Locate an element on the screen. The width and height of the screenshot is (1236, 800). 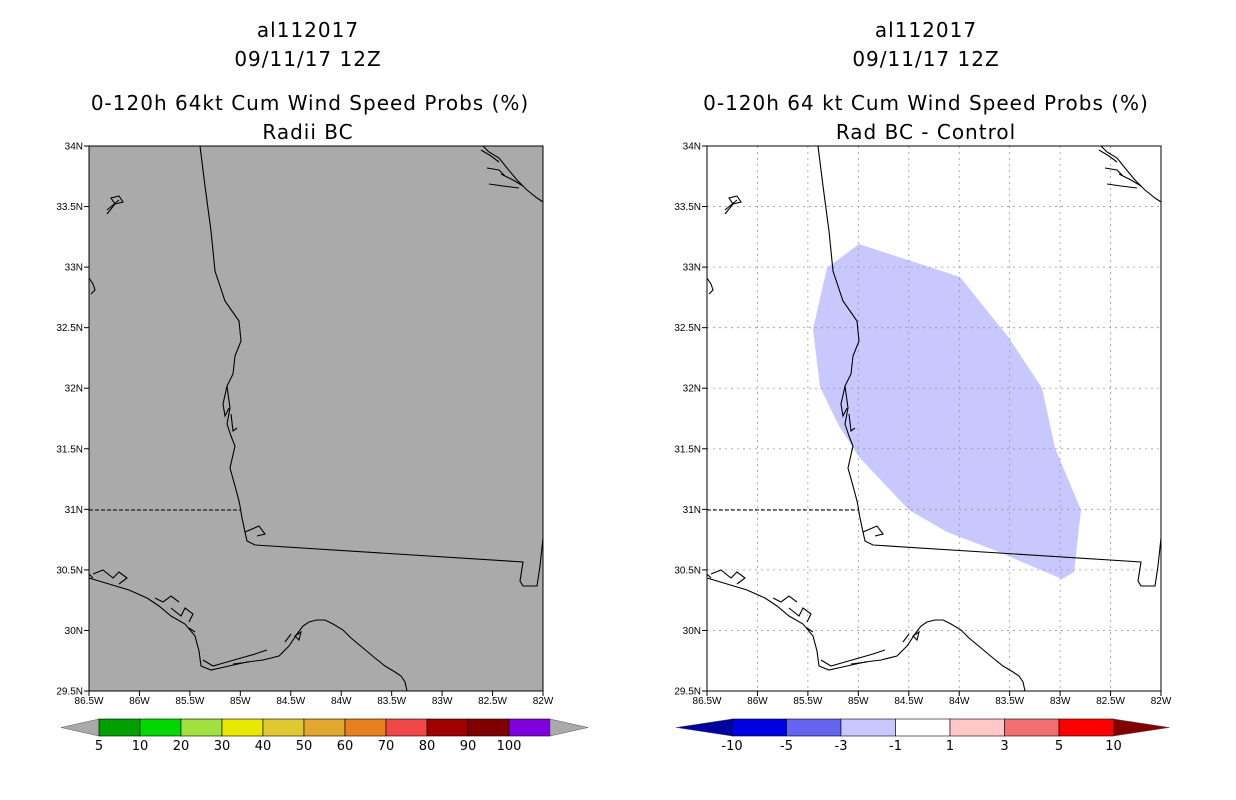
left-title: 0-120h 64kt Cum Wind Speed Probs (%) is located at coordinates (310, 103).